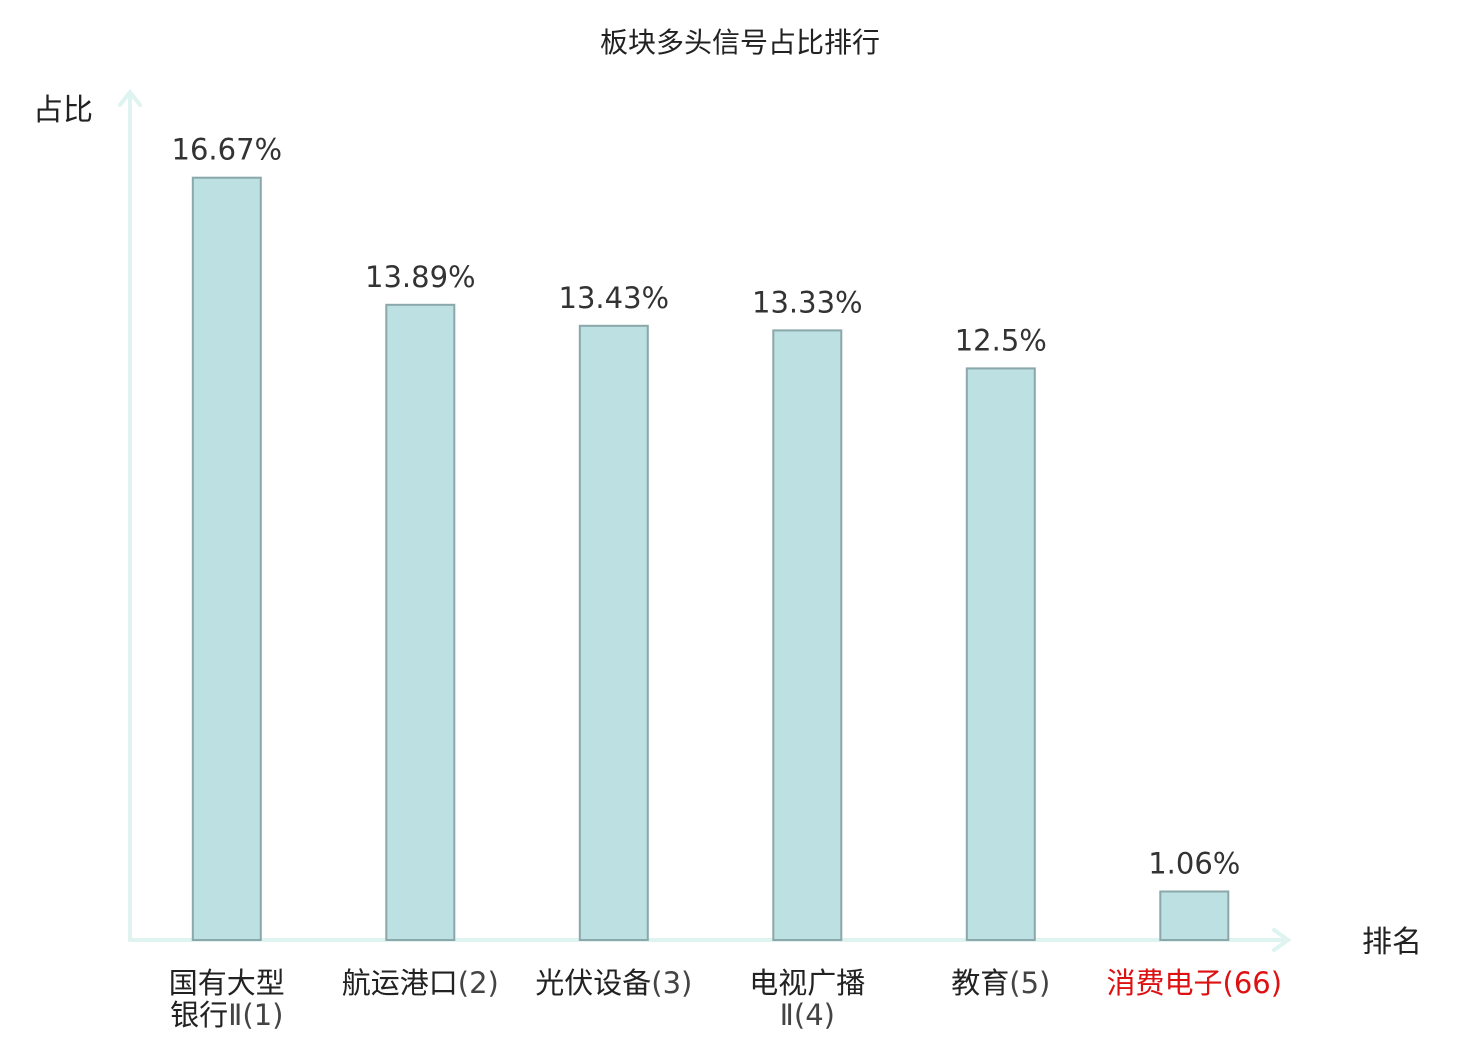 The height and width of the screenshot is (1040, 1480). What do you see at coordinates (63, 110) in the screenshot?
I see `y-axis-label: 占比` at bounding box center [63, 110].